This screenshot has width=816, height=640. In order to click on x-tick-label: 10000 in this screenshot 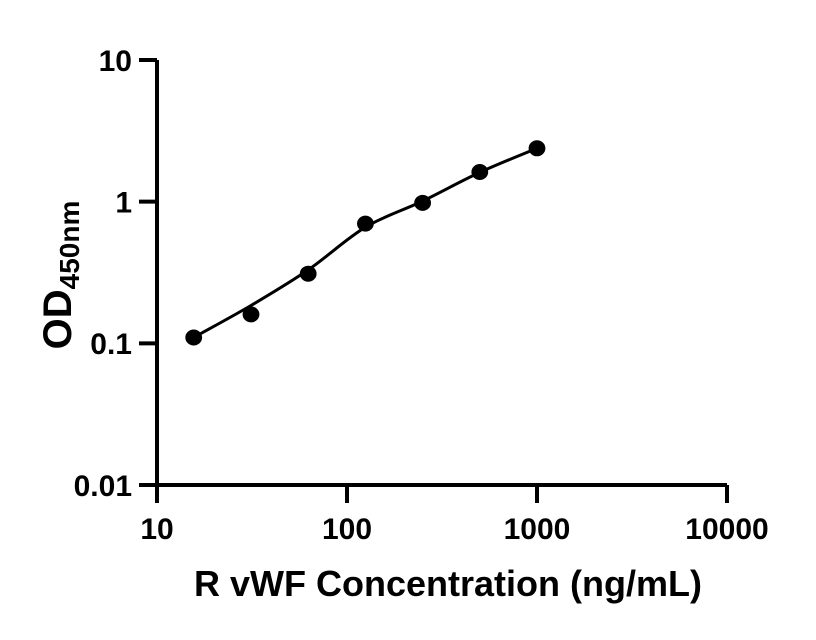, I will do `click(726, 529)`.